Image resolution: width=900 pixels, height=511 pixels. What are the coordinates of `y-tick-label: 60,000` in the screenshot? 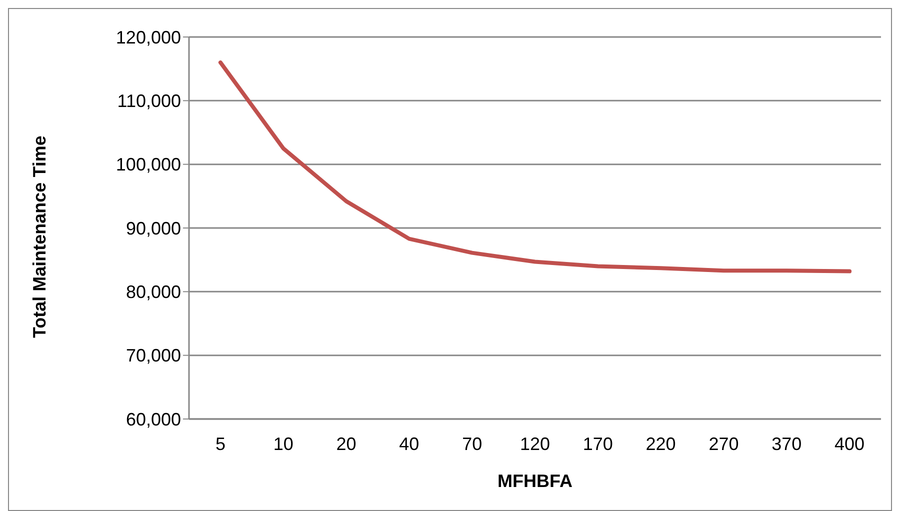 It's located at (153, 419).